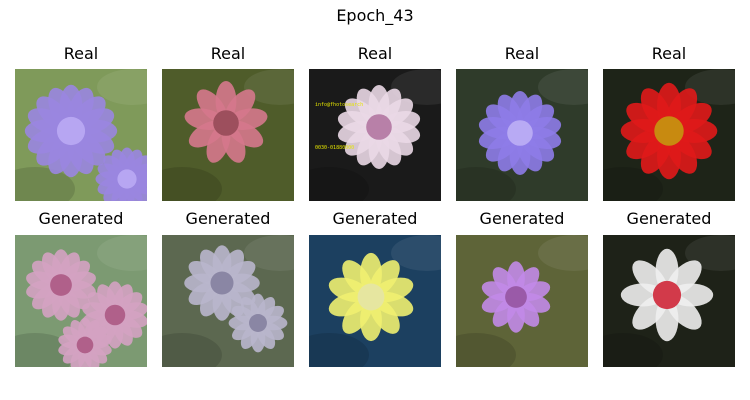  What do you see at coordinates (375, 218) in the screenshot?
I see `row-label-generated-3: Generated` at bounding box center [375, 218].